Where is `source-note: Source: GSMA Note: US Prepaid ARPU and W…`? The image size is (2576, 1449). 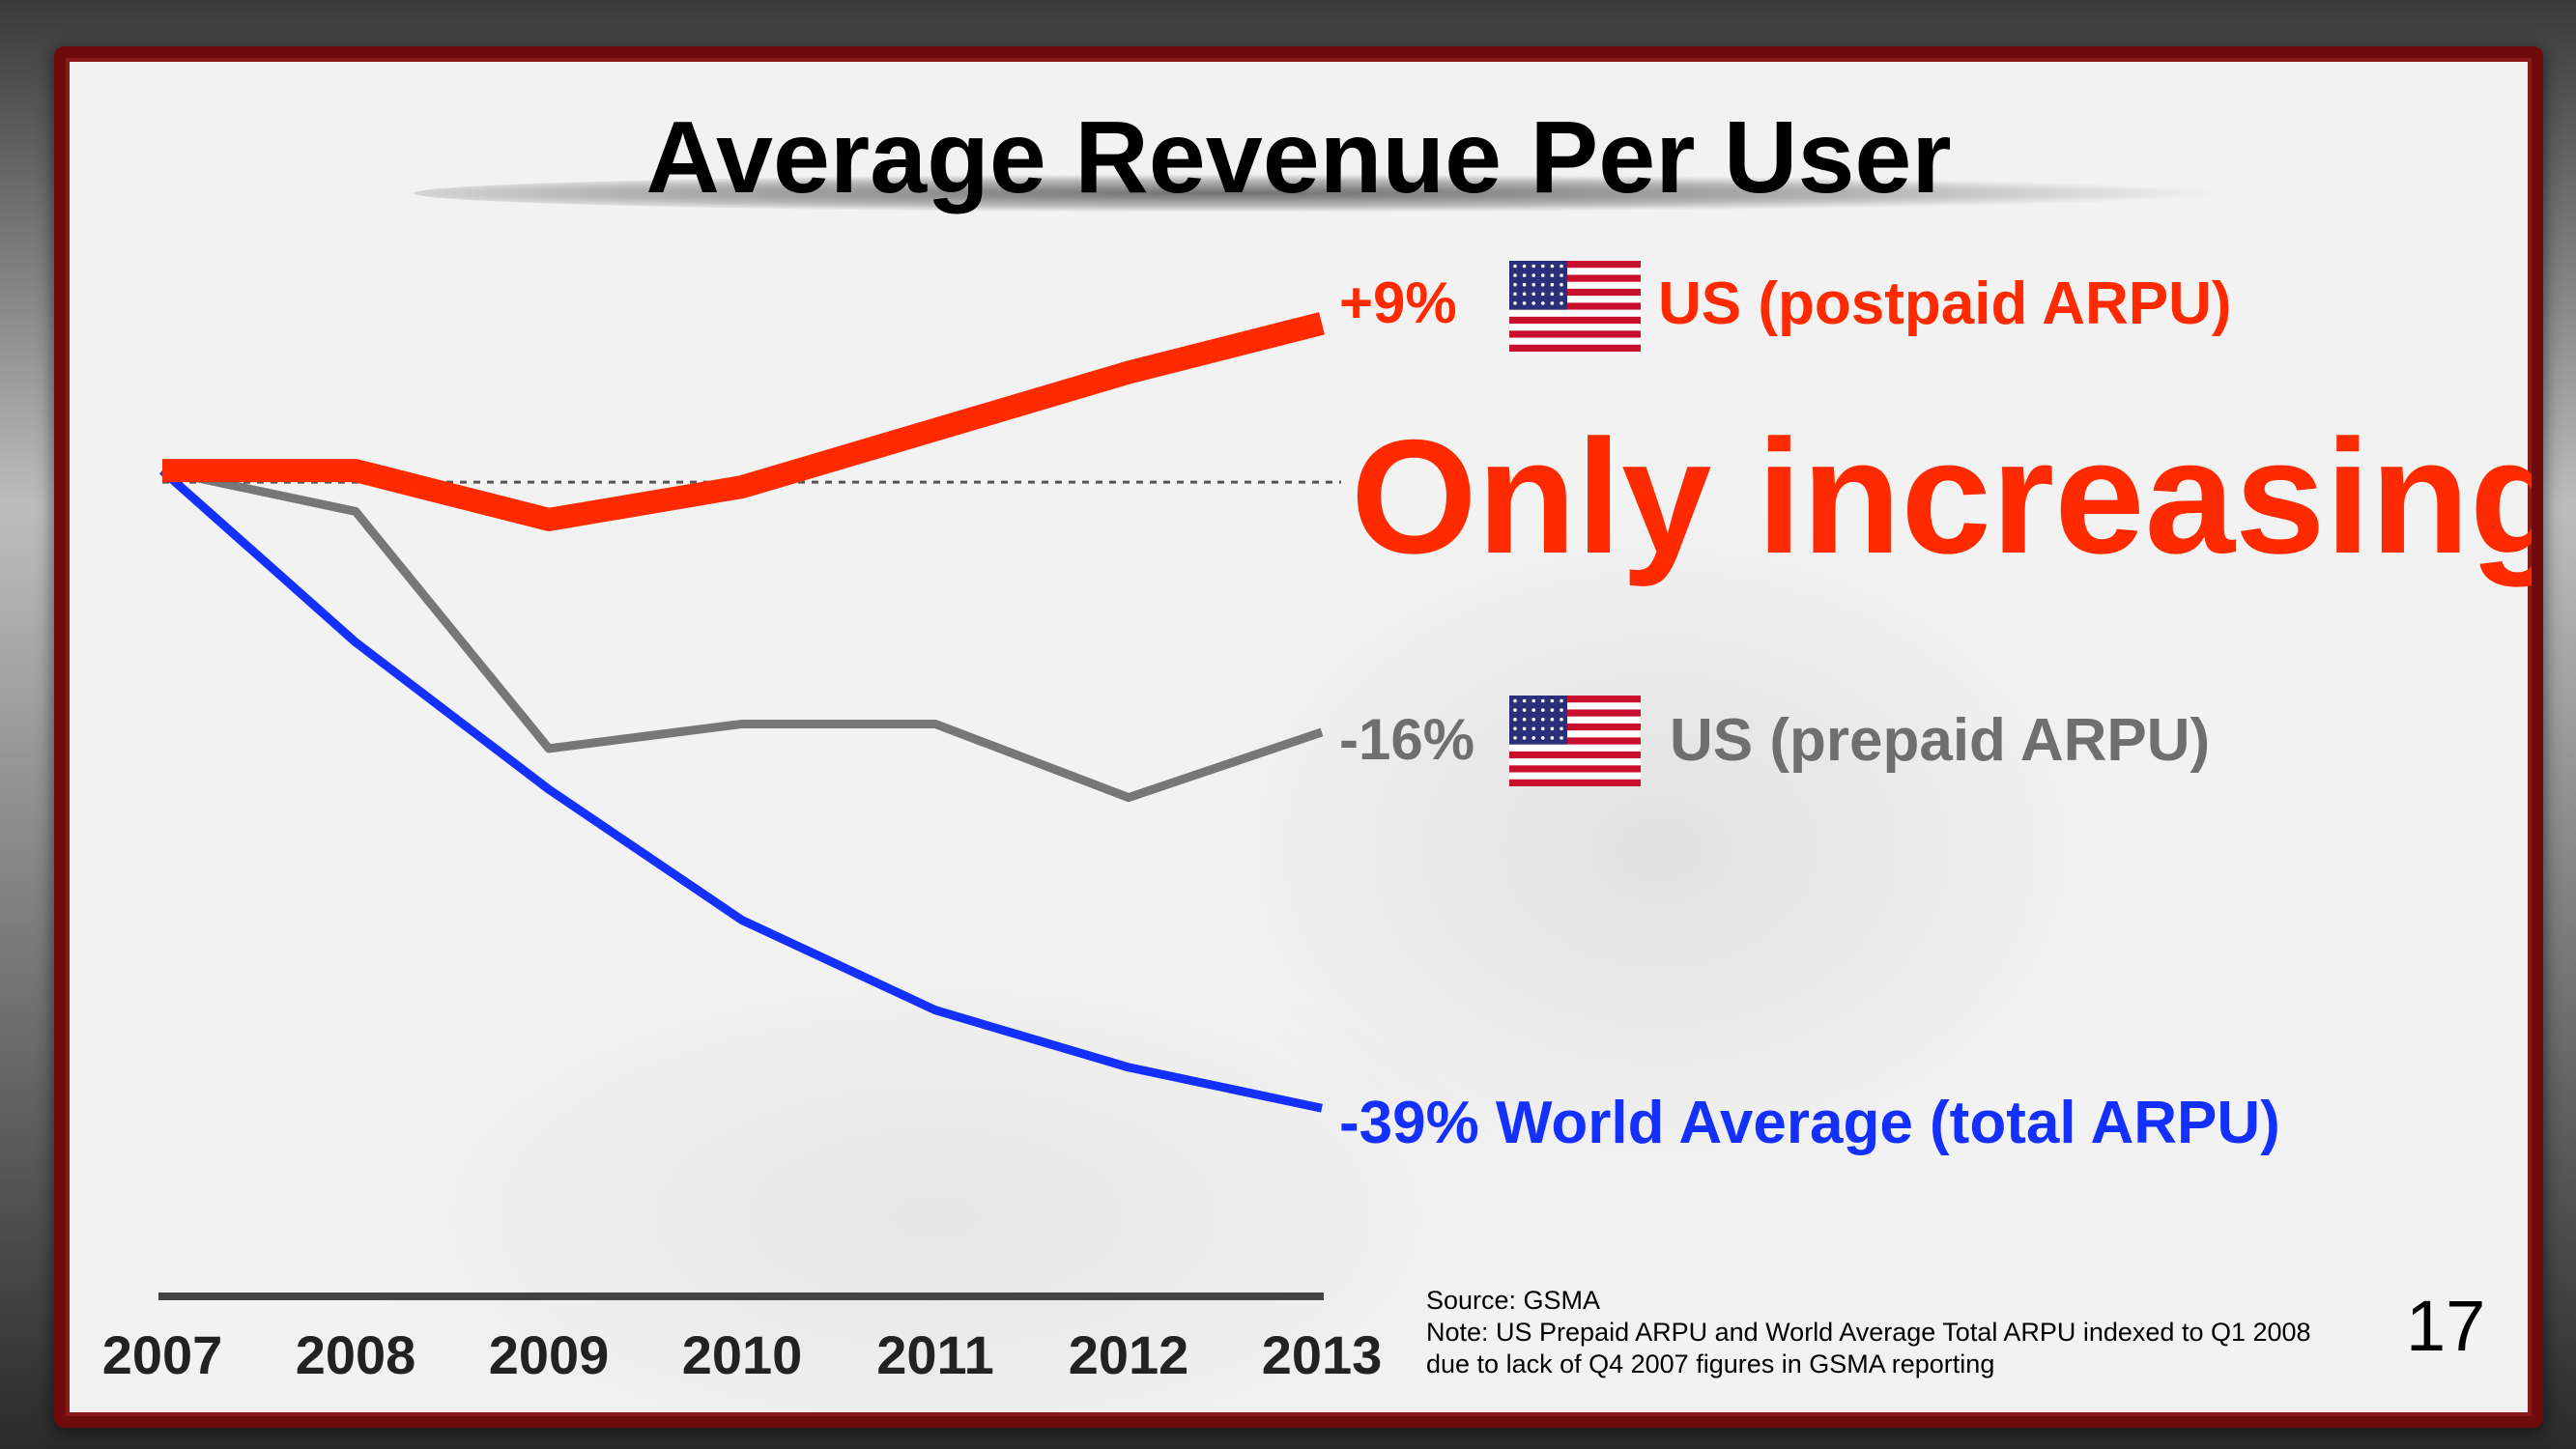 source-note: Source: GSMA Note: US Prepaid ARPU and W… is located at coordinates (1869, 1332).